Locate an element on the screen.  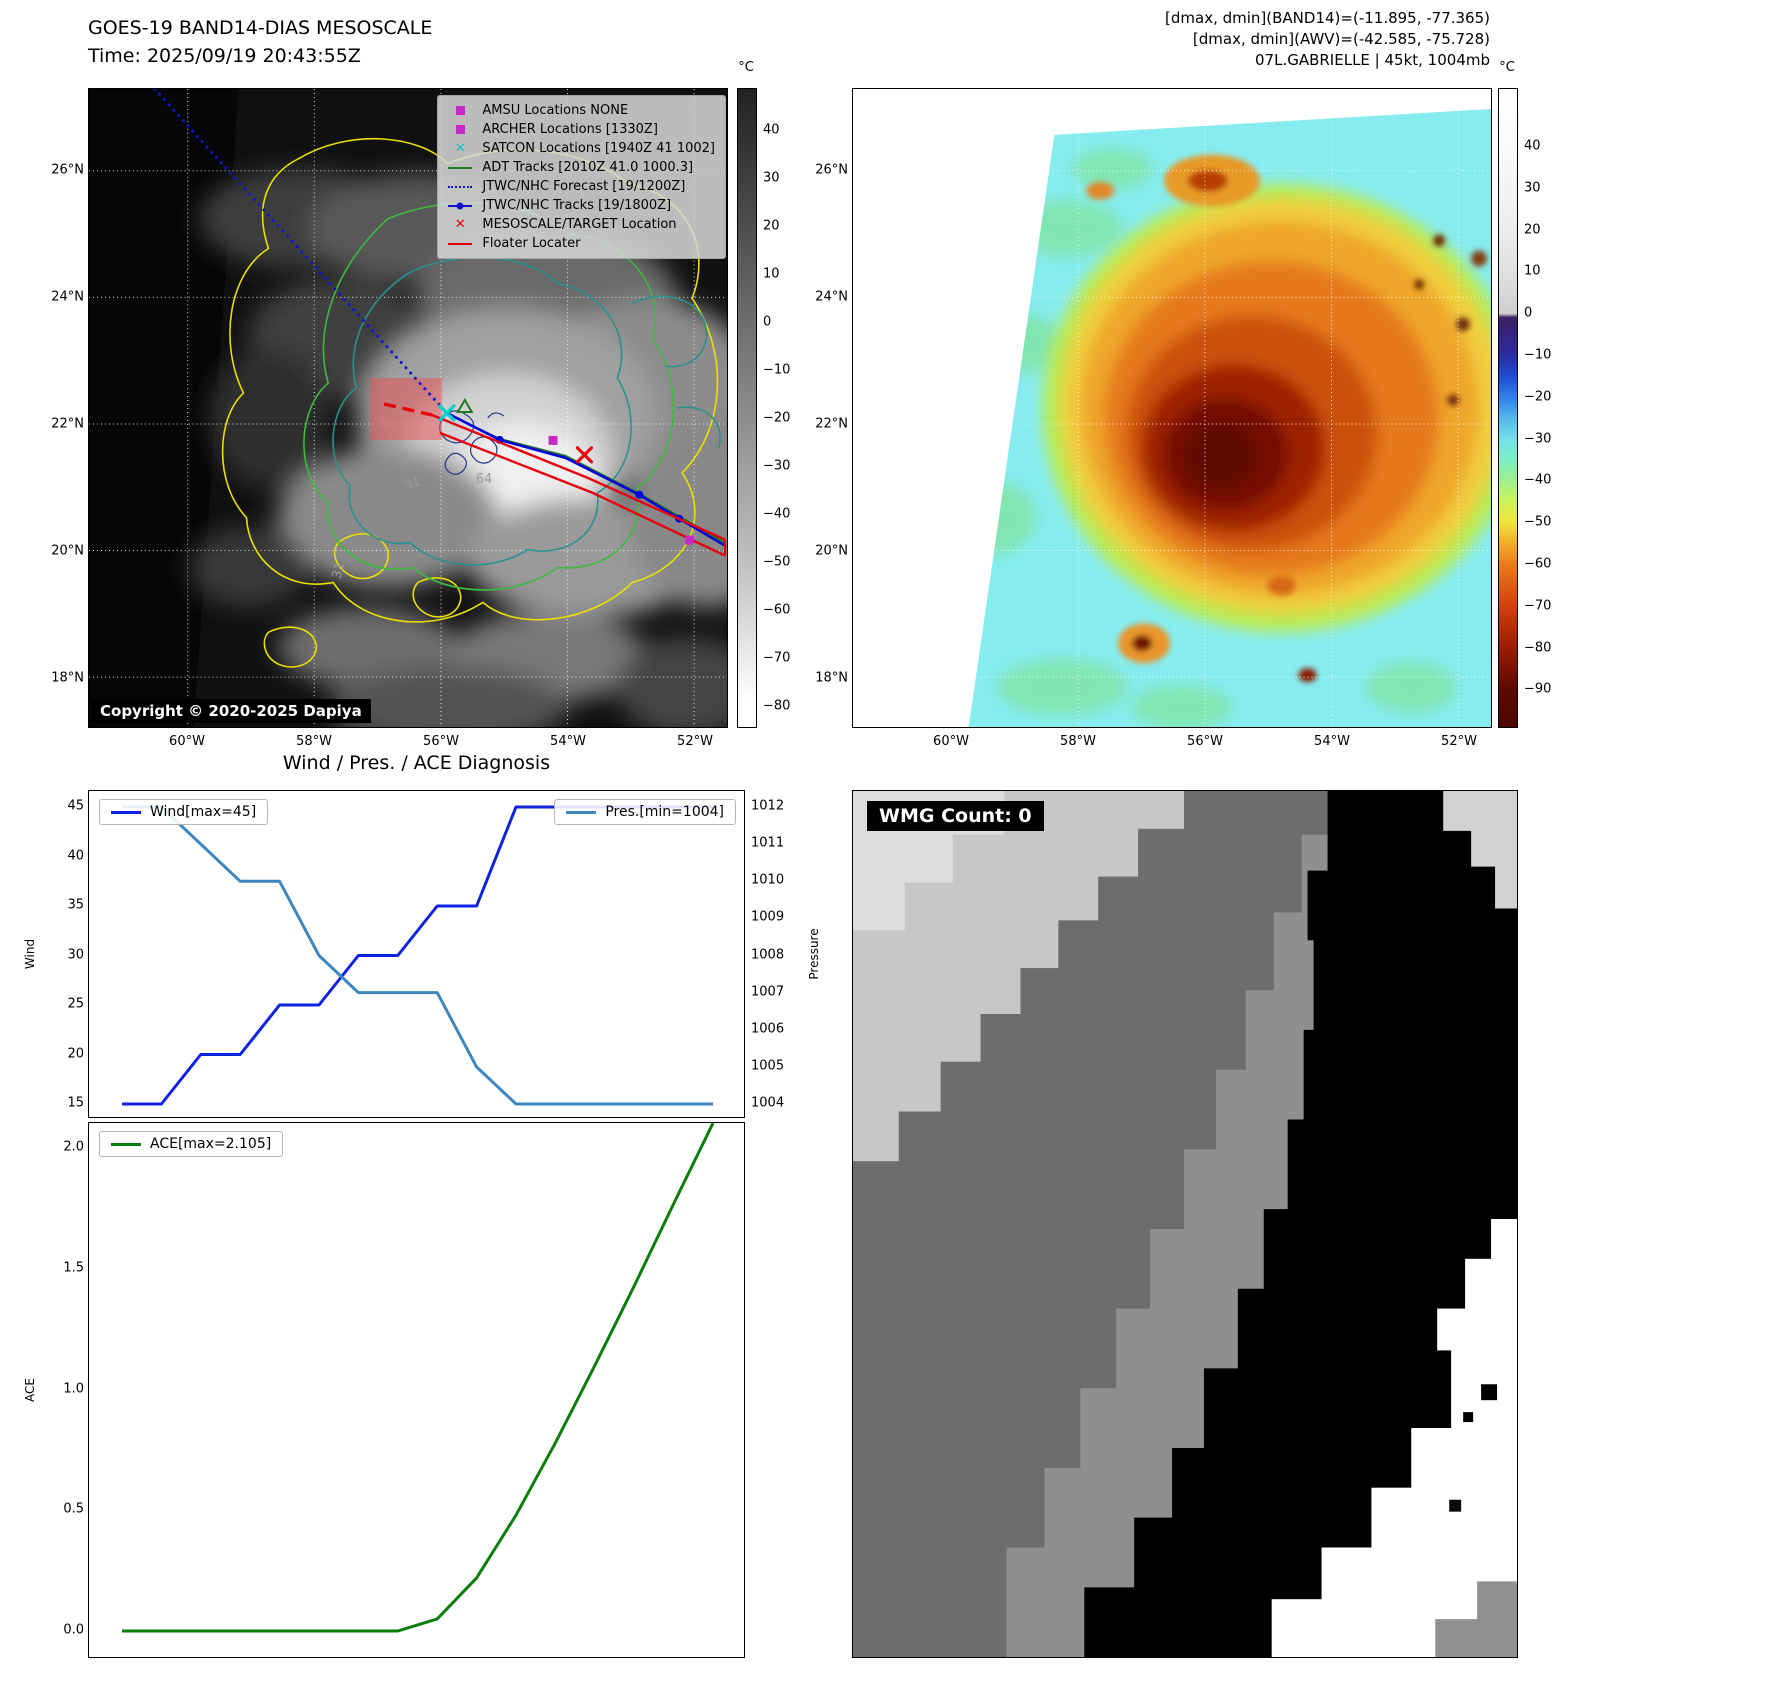
tick-label: −90 is located at coordinates (1538, 689).